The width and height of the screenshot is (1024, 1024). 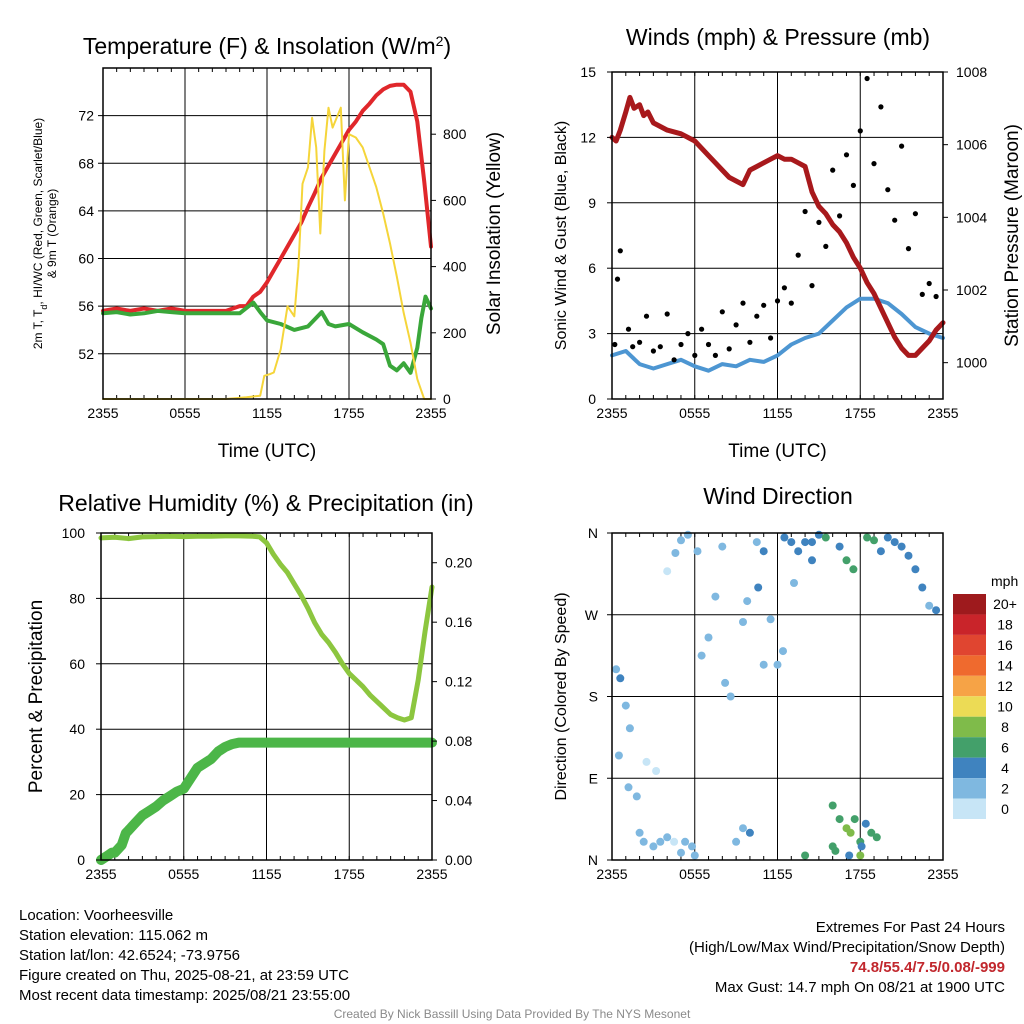 What do you see at coordinates (74, 533) in the screenshot?
I see `y-tick-label: 100` at bounding box center [74, 533].